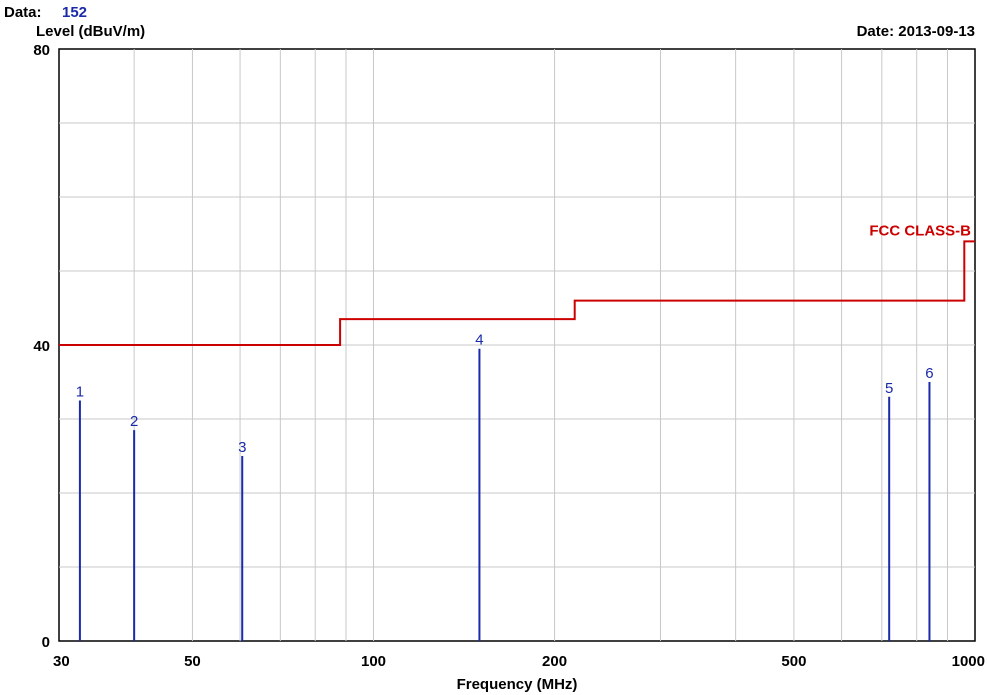  Describe the element at coordinates (517, 293) in the screenshot. I see `limit-line` at that location.